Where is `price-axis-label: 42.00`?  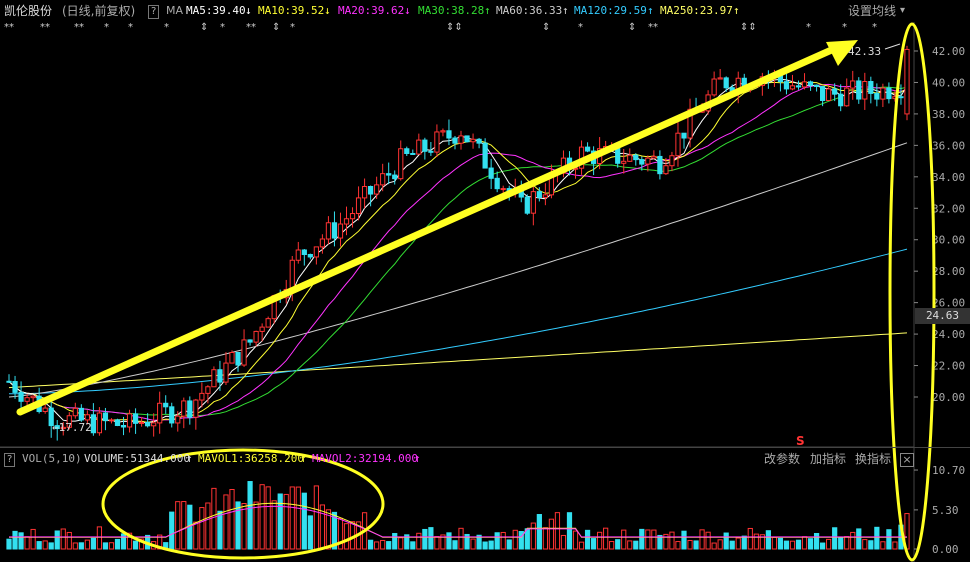
price-axis-label: 42.00 is located at coordinates (948, 51).